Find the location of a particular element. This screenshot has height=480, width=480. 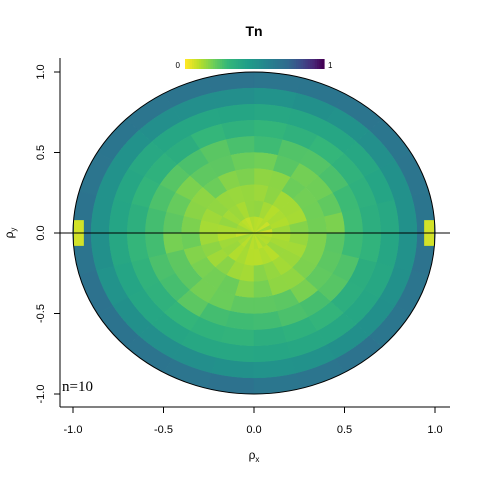

x-axis-title-main: ρ is located at coordinates (252, 455).